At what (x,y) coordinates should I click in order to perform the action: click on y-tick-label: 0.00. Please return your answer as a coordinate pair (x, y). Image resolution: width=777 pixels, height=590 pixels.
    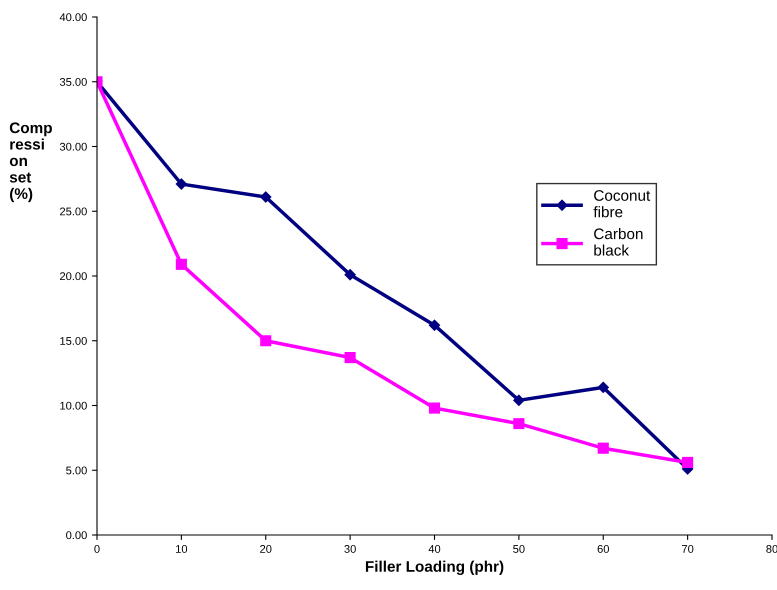
    Looking at the image, I should click on (76, 535).